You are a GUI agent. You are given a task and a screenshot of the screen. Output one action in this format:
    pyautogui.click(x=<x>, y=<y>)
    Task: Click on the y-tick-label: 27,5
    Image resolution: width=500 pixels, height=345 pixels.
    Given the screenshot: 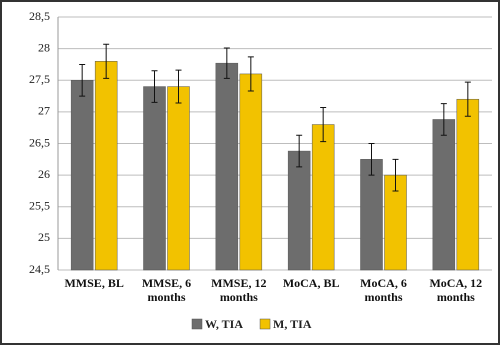 What is the action you would take?
    pyautogui.click(x=39, y=79)
    